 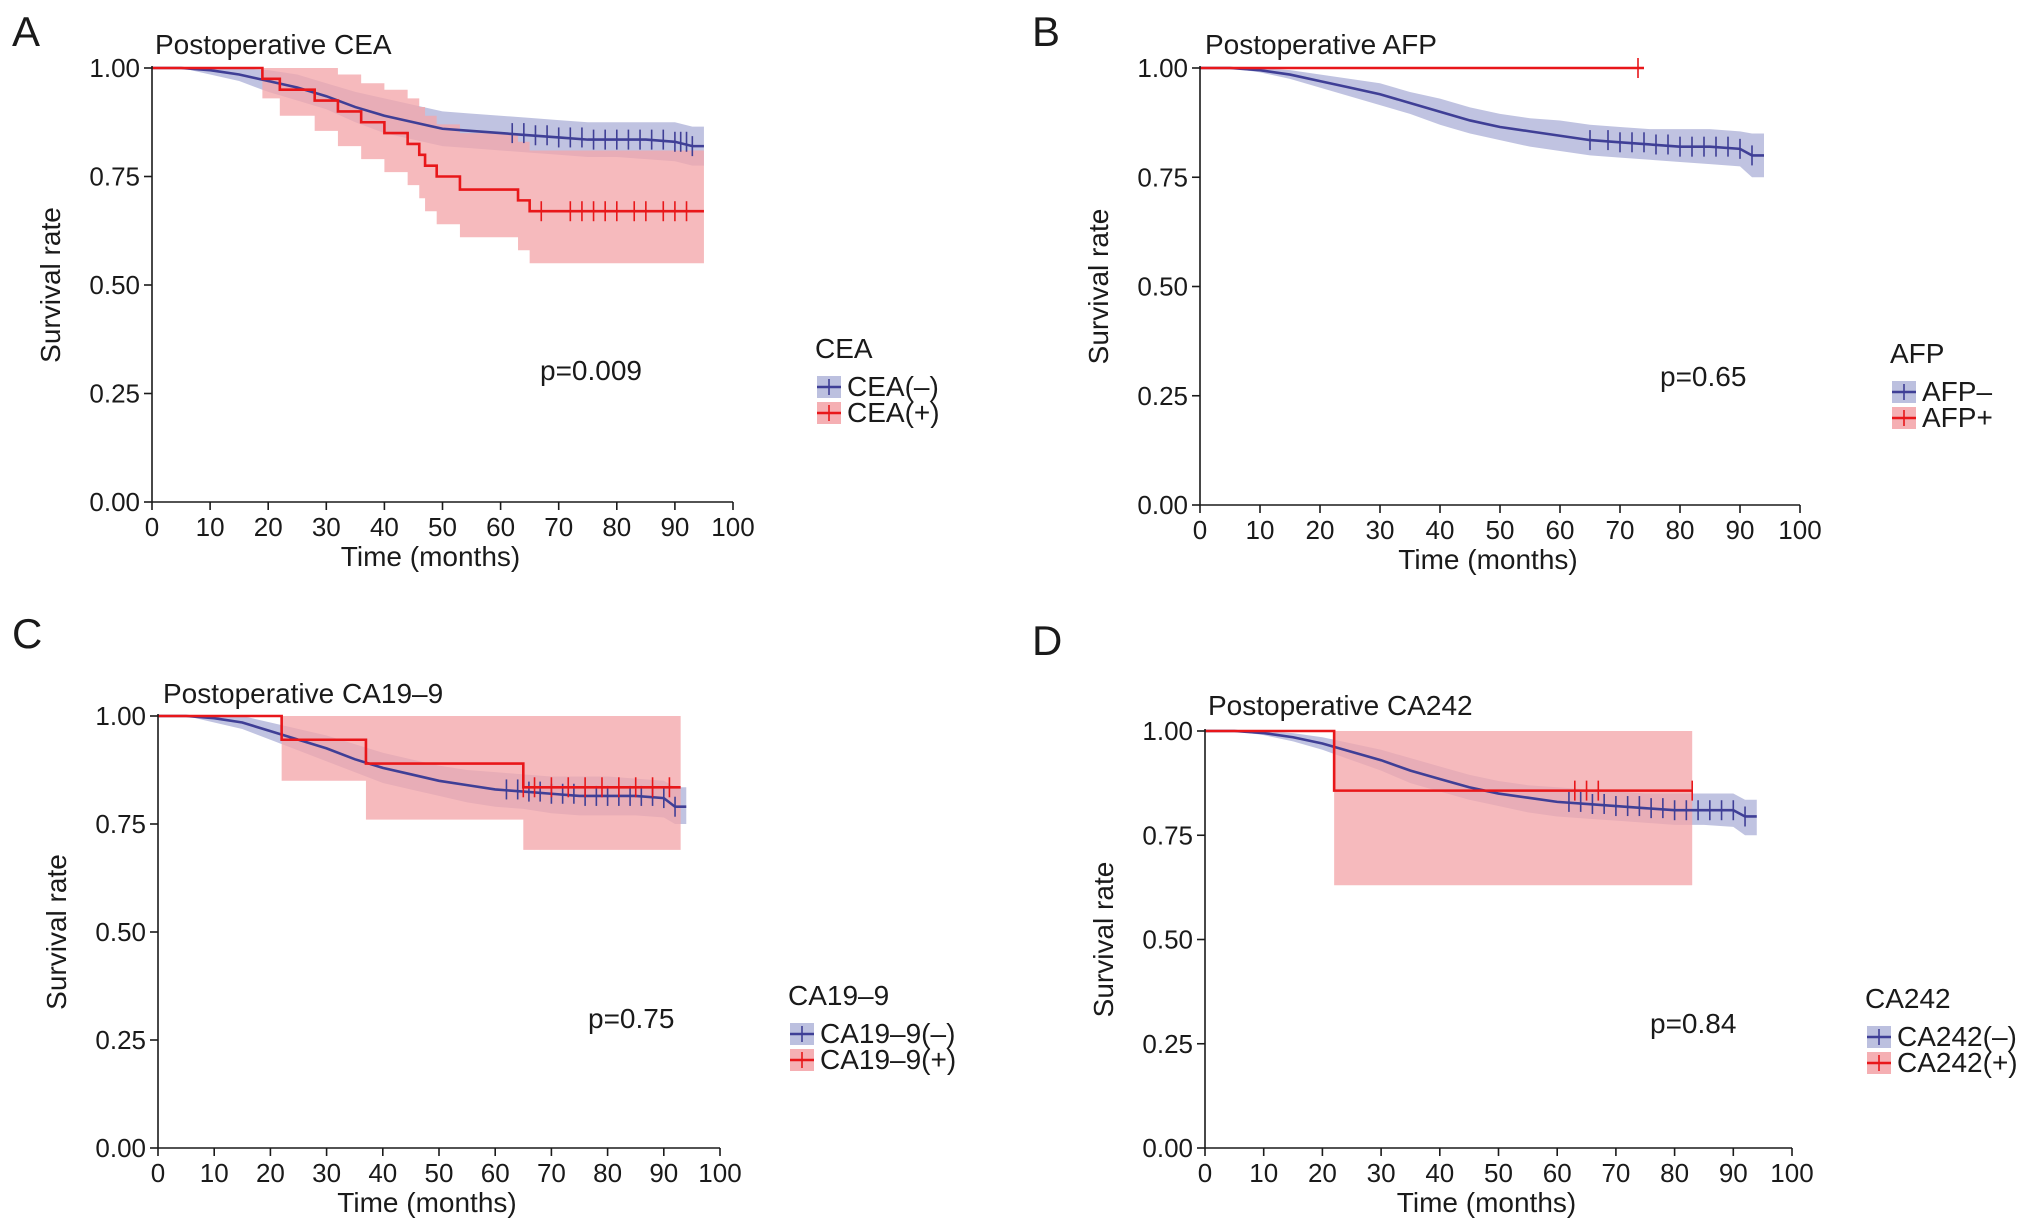 I want to click on legend: CEA CEA(–)CEA(+), so click(x=877, y=380).